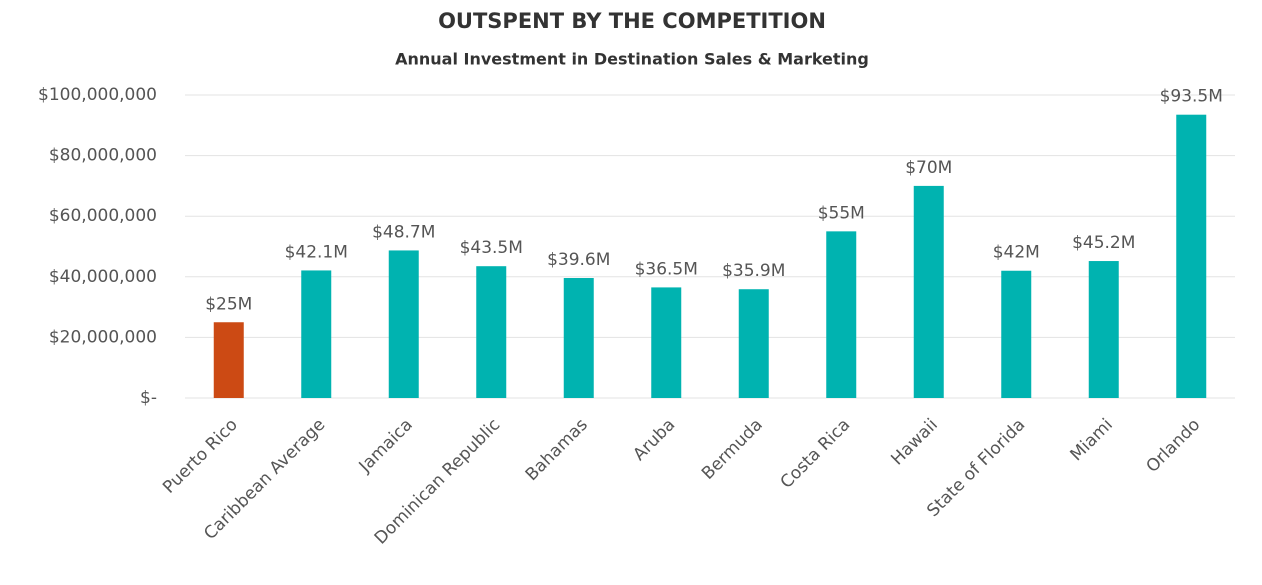 This screenshot has width=1262, height=585. I want to click on value-label: $42.1M, so click(316, 252).